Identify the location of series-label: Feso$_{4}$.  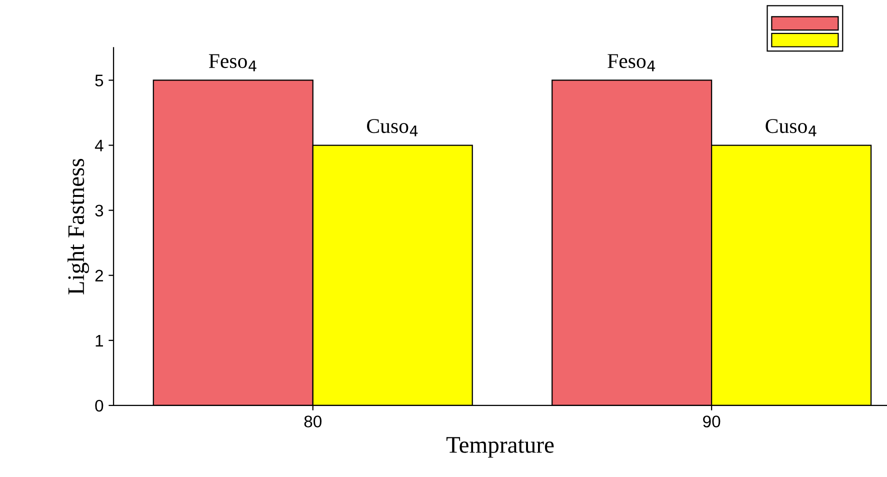
(232, 63).